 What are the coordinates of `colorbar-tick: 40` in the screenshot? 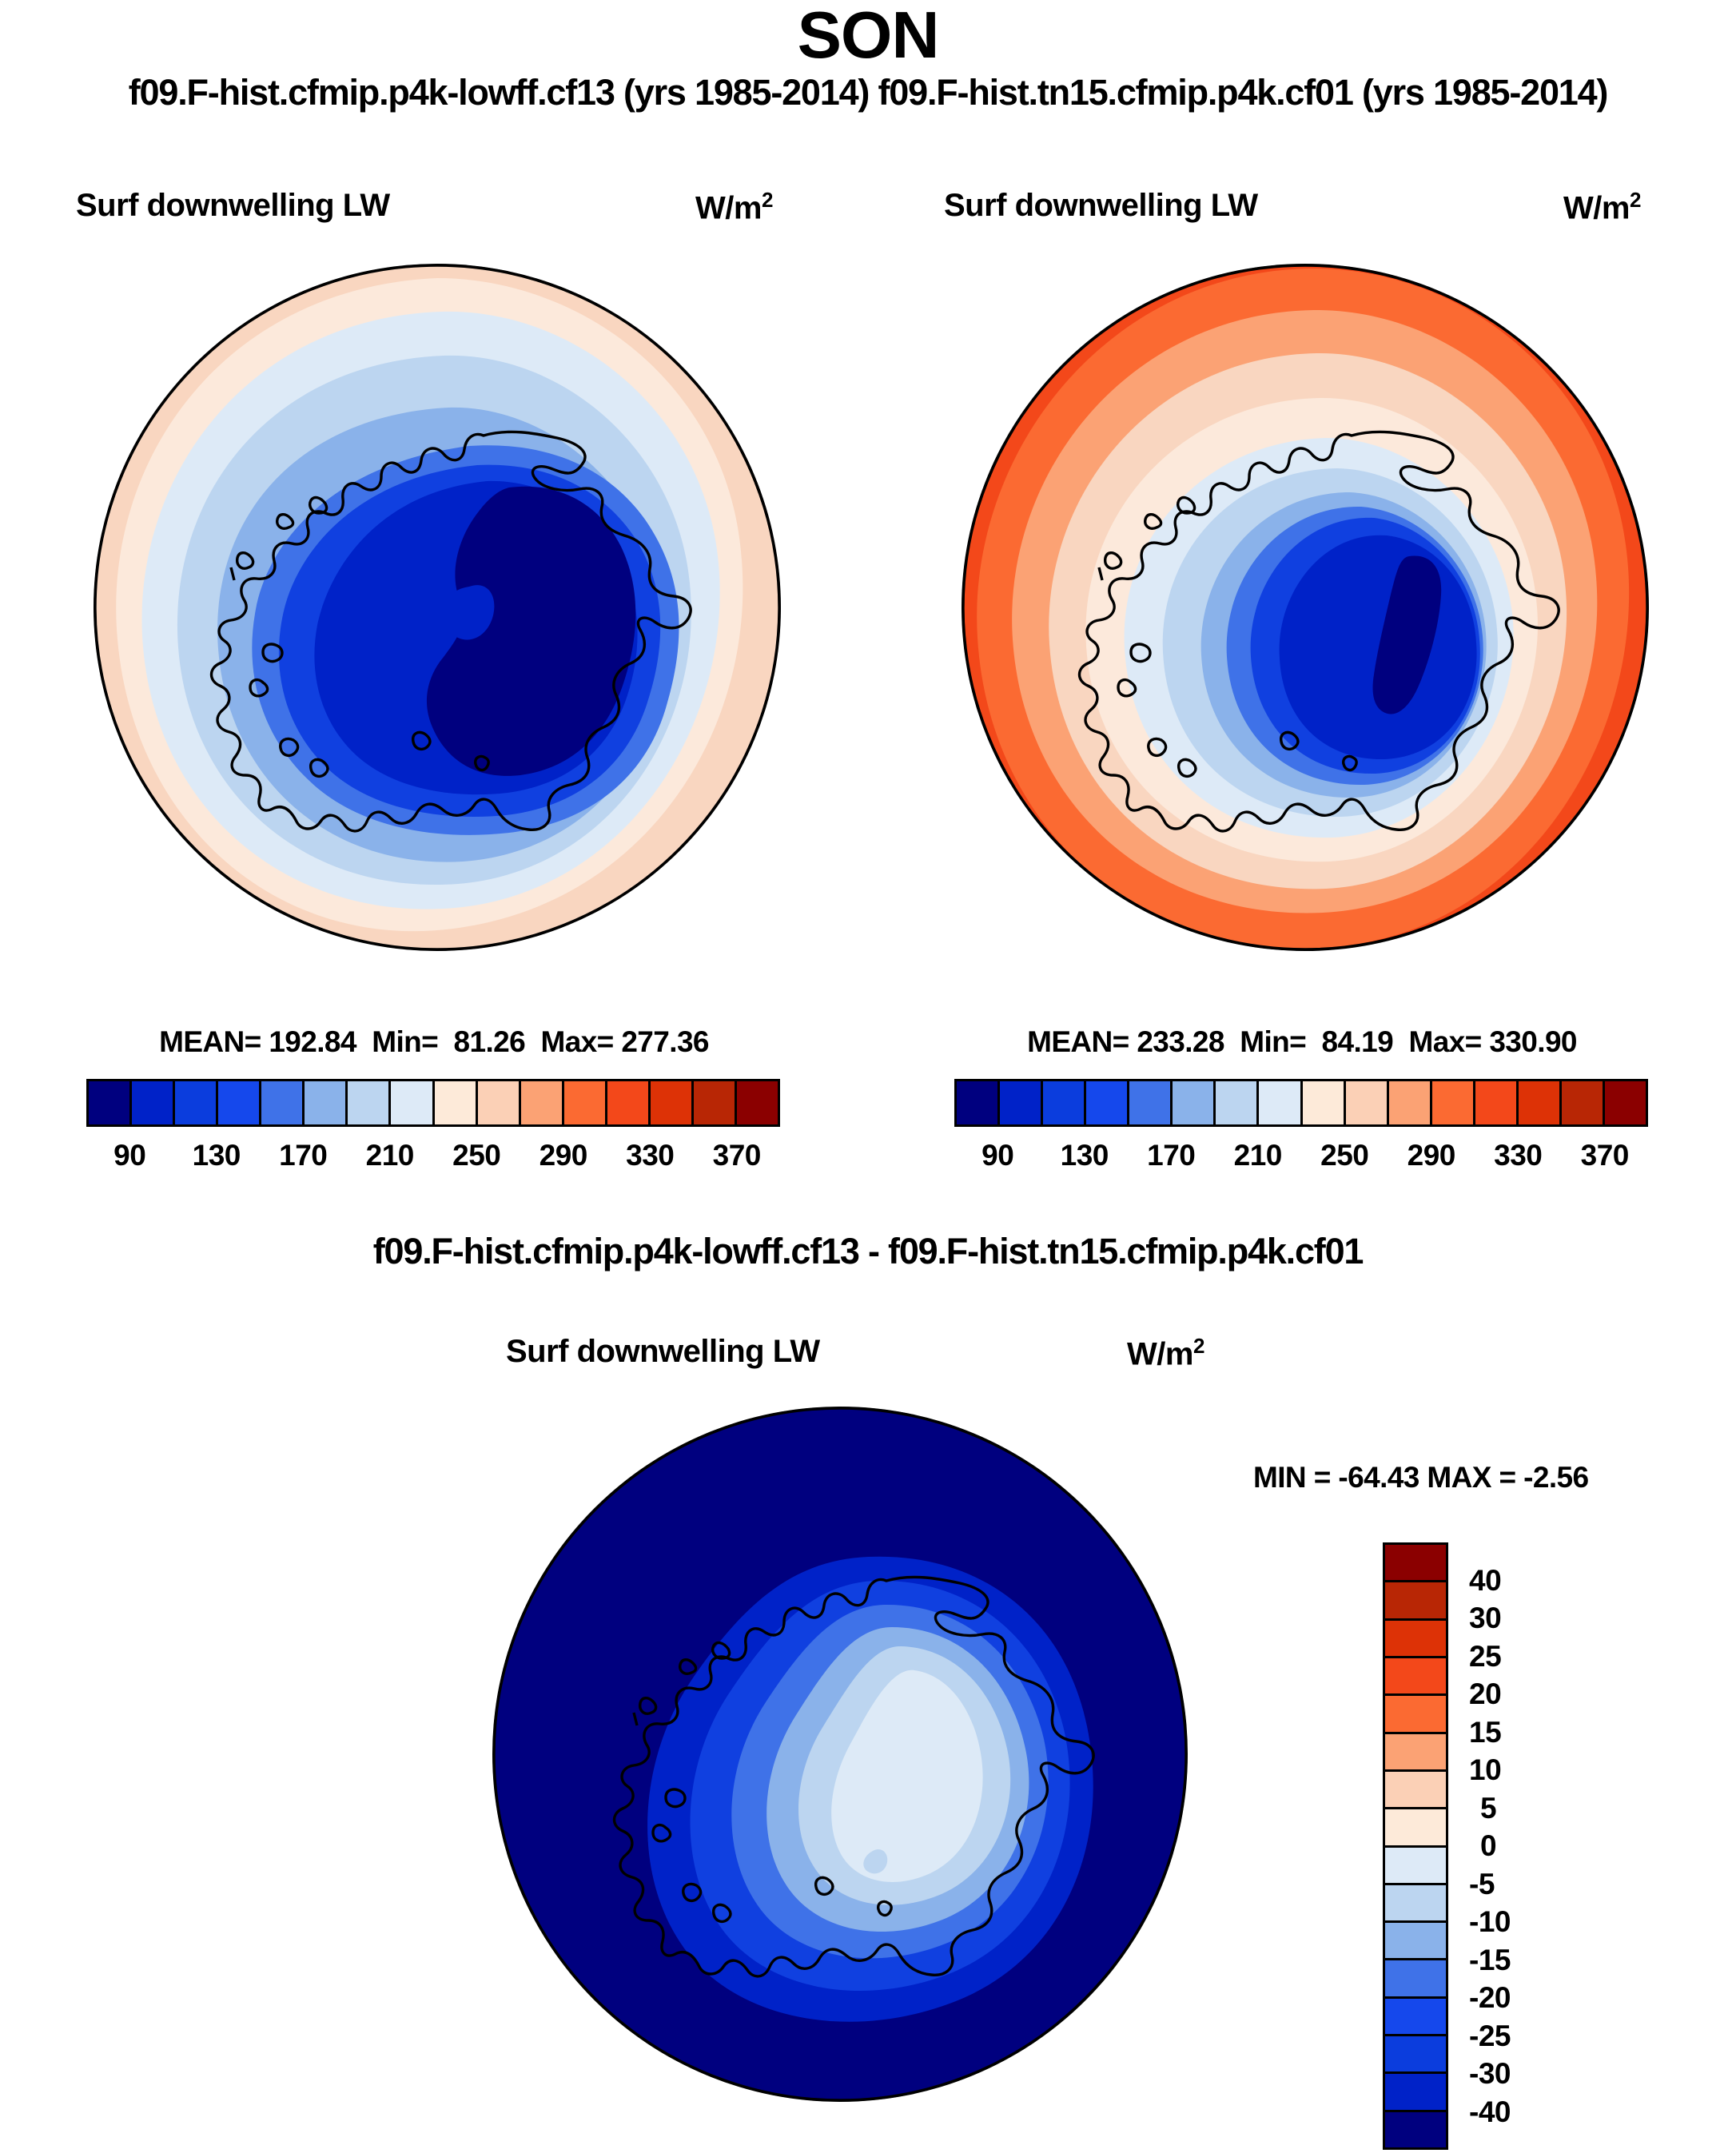 It's located at (1485, 1580).